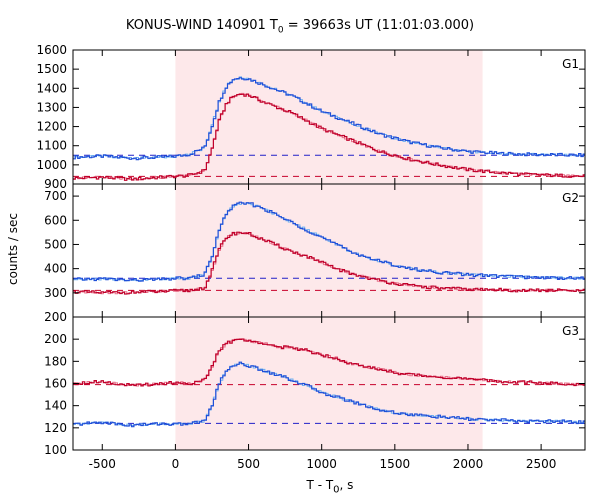 The width and height of the screenshot is (600, 504). What do you see at coordinates (176, 464) in the screenshot?
I see `x-tick-label: 0` at bounding box center [176, 464].